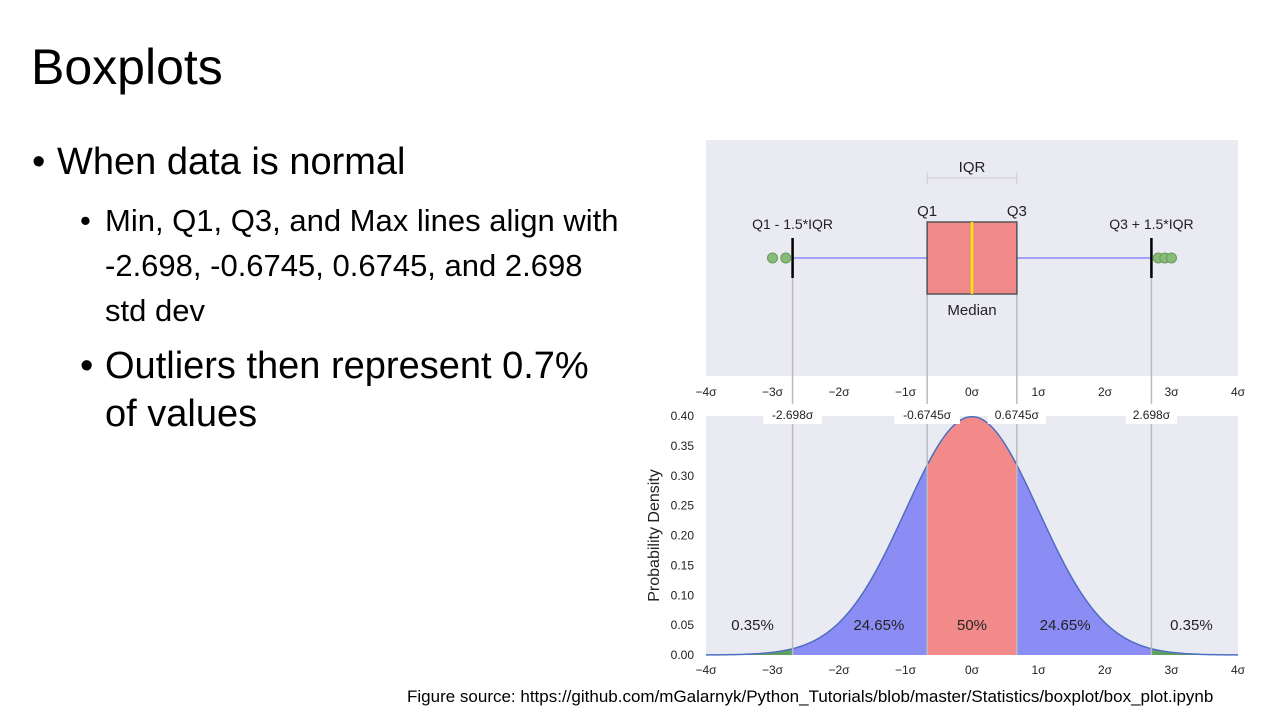 The width and height of the screenshot is (1280, 720). What do you see at coordinates (906, 670) in the screenshot?
I see `density-x-tick-label: −1σ` at bounding box center [906, 670].